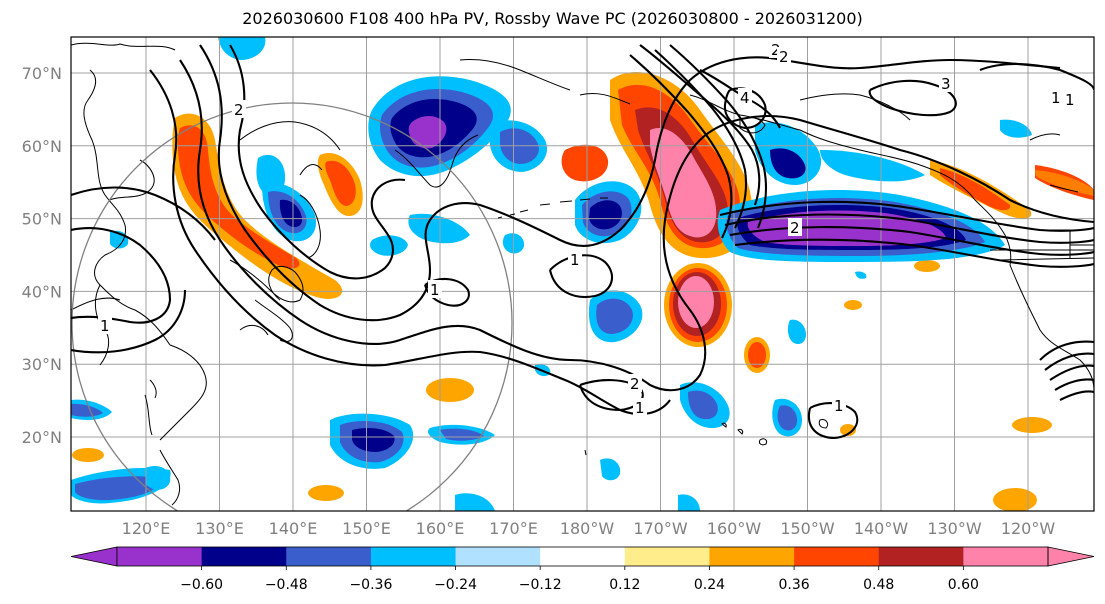 The width and height of the screenshot is (1105, 604). Describe the element at coordinates (257, 206) in the screenshot. I see `positive-anomaly-japan` at that location.